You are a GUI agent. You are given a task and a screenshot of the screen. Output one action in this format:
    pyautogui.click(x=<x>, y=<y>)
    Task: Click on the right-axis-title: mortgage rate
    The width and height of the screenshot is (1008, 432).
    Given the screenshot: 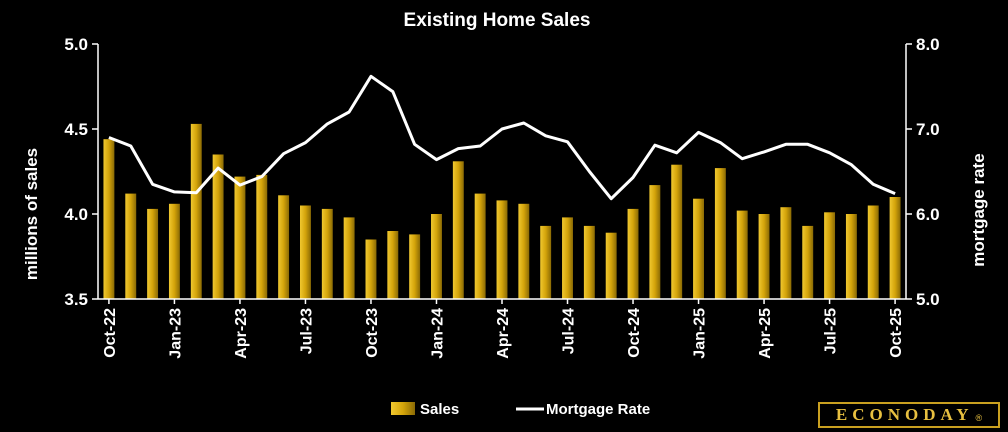 What is the action you would take?
    pyautogui.click(x=978, y=209)
    